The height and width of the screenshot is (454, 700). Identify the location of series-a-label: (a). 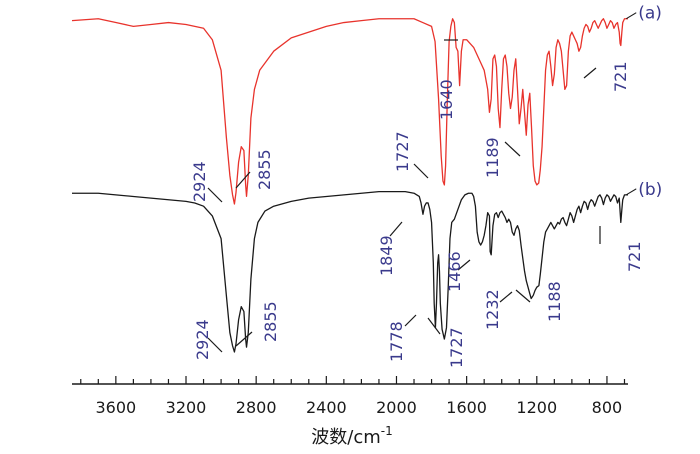
(650, 14).